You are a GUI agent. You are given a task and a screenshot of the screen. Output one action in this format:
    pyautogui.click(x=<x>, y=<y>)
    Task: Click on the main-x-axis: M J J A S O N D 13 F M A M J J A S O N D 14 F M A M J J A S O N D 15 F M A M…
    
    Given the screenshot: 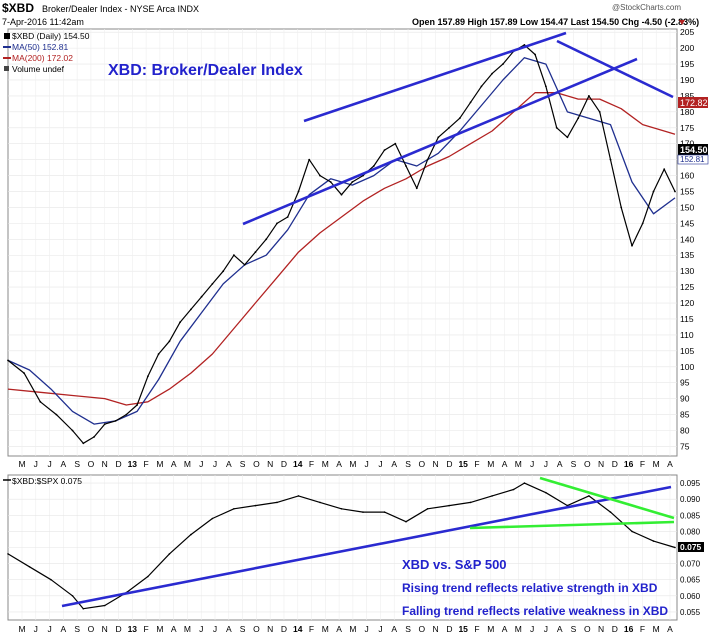 What is the action you would take?
    pyautogui.click(x=345, y=464)
    